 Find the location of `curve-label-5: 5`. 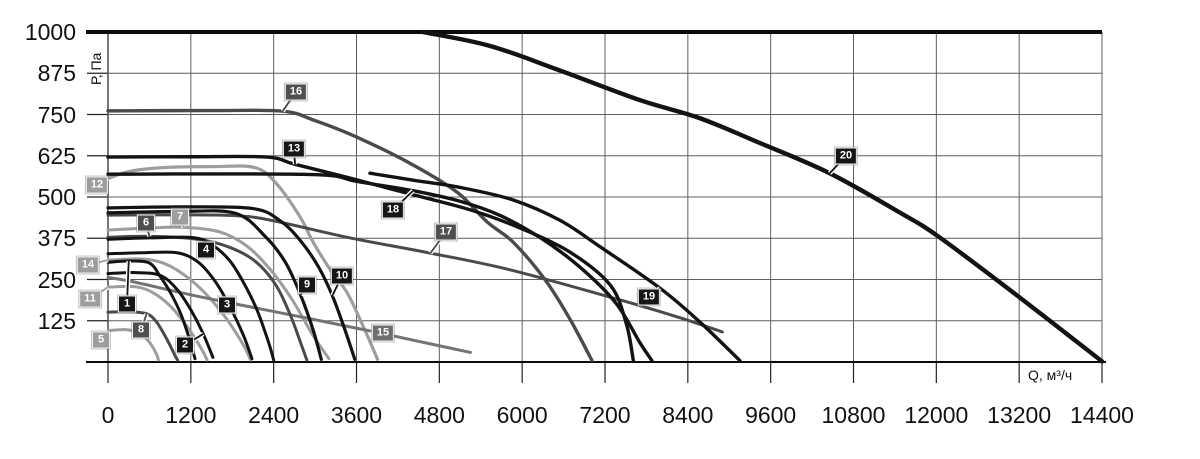

curve-label-5: 5 is located at coordinates (101, 340).